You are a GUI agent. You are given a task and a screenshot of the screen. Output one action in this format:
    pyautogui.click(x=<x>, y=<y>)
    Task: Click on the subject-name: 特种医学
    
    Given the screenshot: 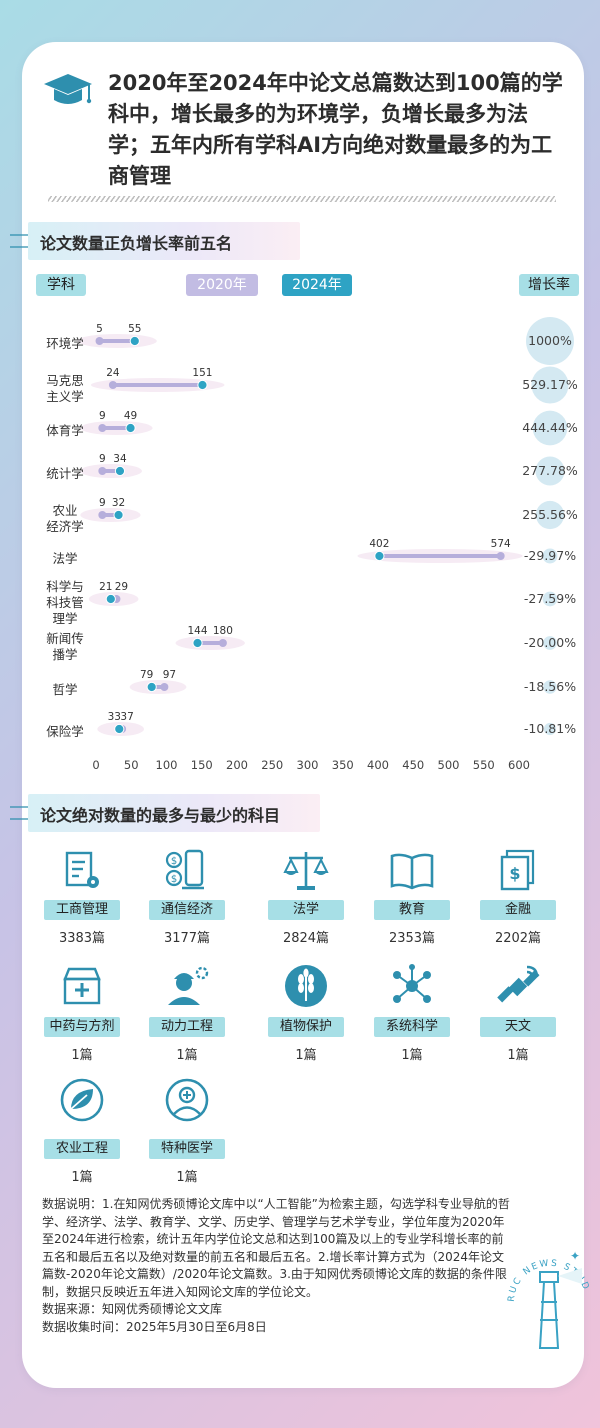 What is the action you would take?
    pyautogui.click(x=187, y=1149)
    